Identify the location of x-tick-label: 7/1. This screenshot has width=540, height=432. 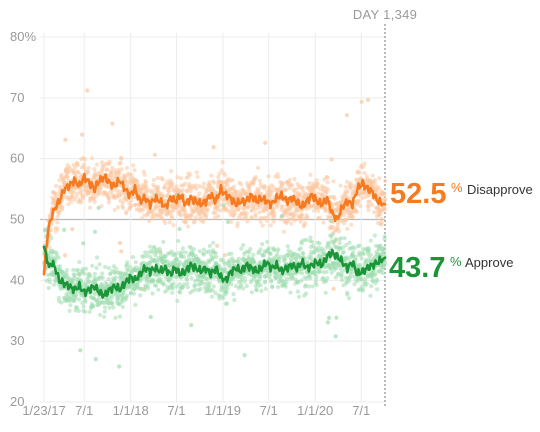
(361, 410).